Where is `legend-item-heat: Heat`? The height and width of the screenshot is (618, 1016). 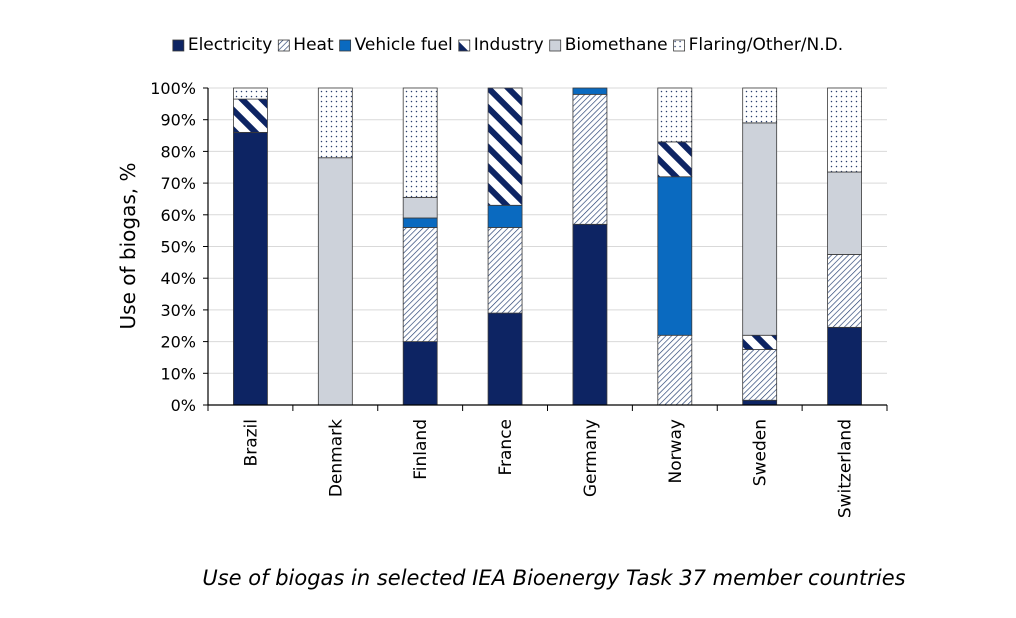
legend-item-heat: Heat is located at coordinates (305, 45).